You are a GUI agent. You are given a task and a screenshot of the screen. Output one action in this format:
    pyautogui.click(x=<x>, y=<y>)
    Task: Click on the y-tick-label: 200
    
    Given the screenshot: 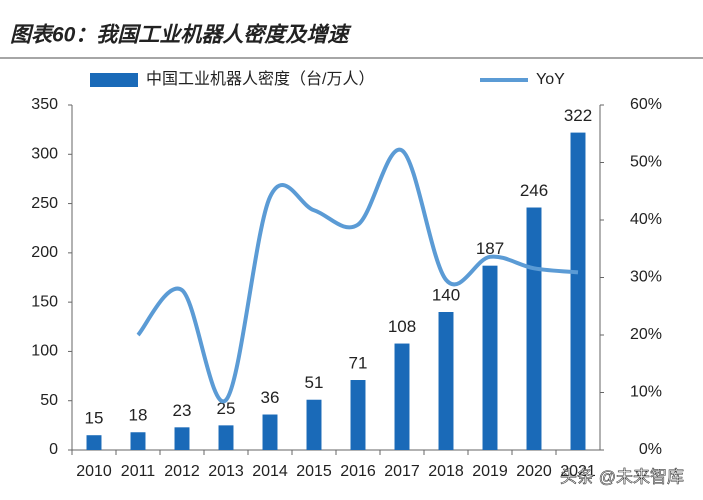 What is the action you would take?
    pyautogui.click(x=44, y=252)
    